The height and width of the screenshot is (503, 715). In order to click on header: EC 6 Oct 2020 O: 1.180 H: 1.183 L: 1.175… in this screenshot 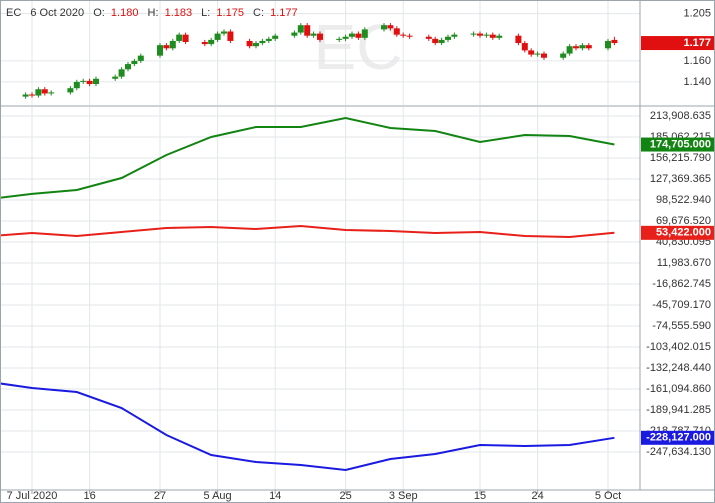, I will do `click(152, 13)`.